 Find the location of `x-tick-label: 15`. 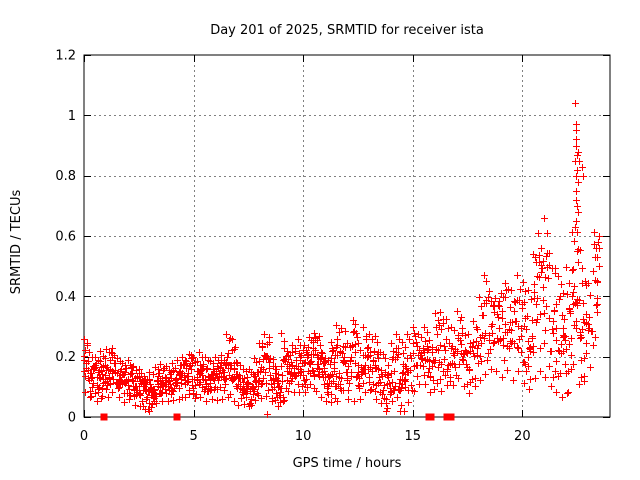

x-tick-label: 15 is located at coordinates (412, 436).